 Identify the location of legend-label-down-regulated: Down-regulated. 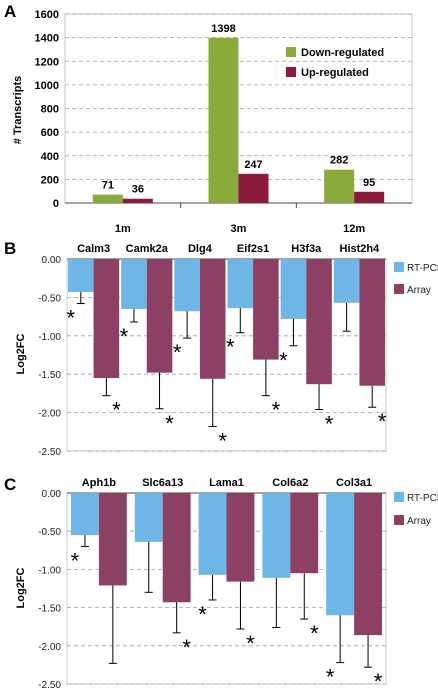
(342, 53).